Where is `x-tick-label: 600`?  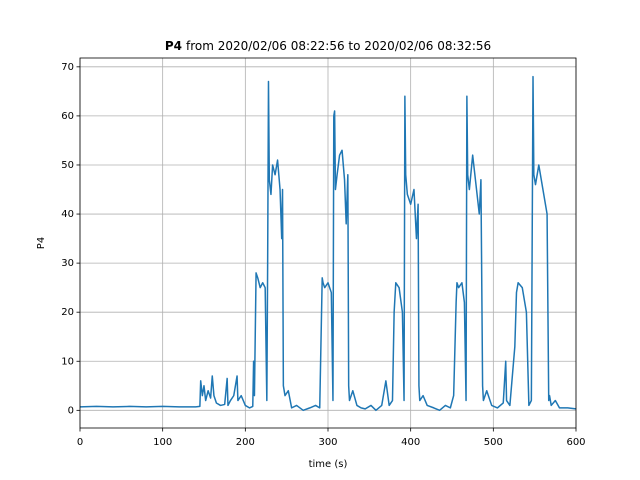
x-tick-label: 600 is located at coordinates (575, 442).